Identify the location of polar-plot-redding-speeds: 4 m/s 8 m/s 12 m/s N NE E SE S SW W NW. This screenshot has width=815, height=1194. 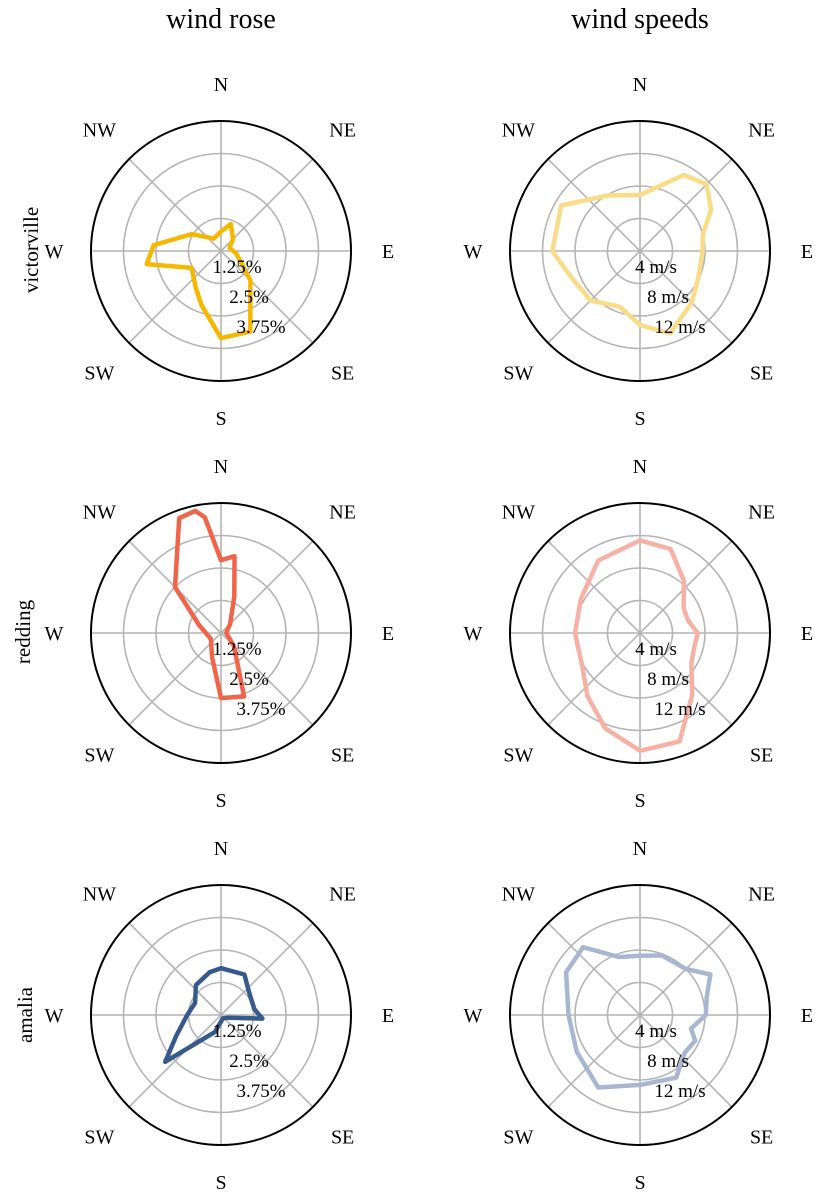
(639, 634).